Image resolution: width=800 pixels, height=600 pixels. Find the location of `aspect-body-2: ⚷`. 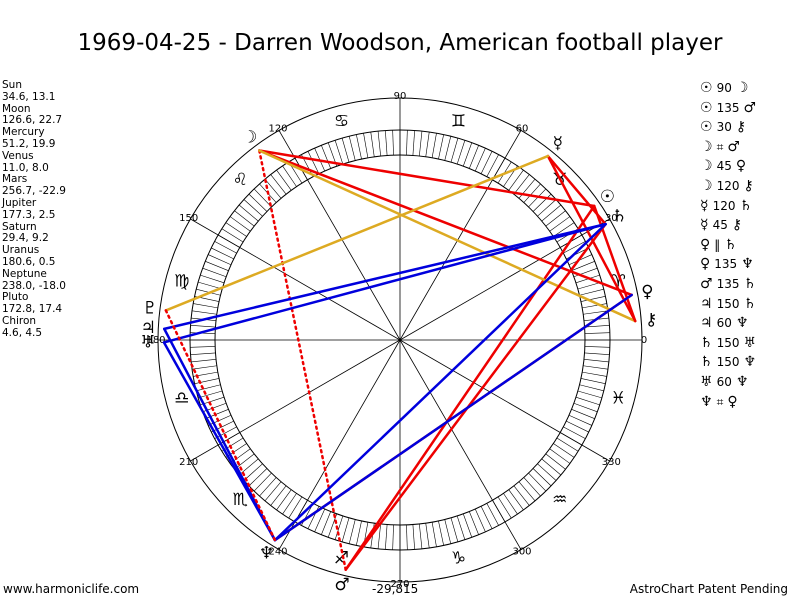

aspect-body-2: ⚷ is located at coordinates (741, 127).